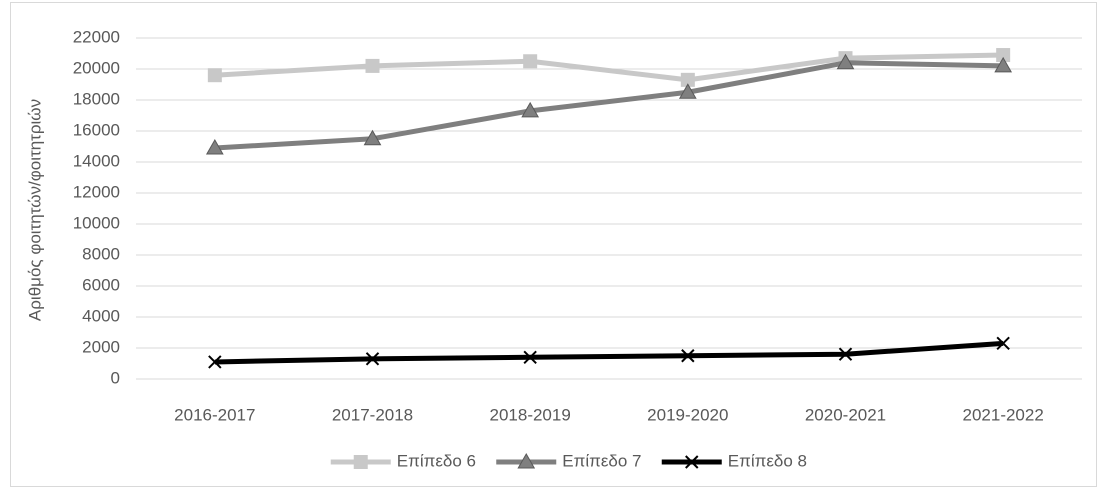 The height and width of the screenshot is (489, 1099). I want to click on y-tick-label: 8000, so click(101, 253).